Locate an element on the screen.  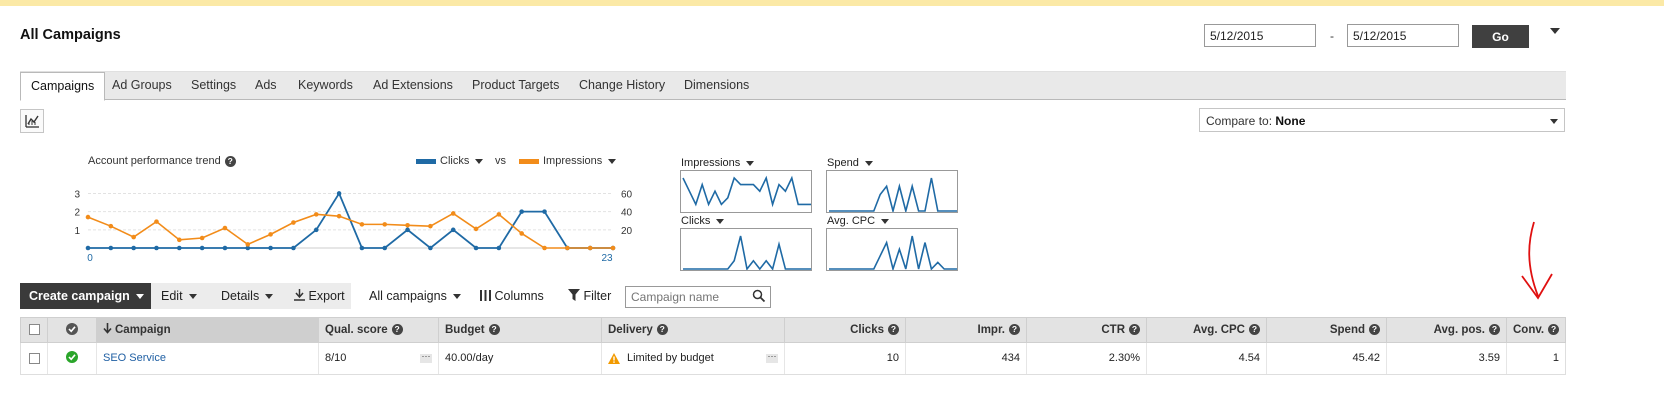
spend-header: Spend? is located at coordinates (1327, 330).